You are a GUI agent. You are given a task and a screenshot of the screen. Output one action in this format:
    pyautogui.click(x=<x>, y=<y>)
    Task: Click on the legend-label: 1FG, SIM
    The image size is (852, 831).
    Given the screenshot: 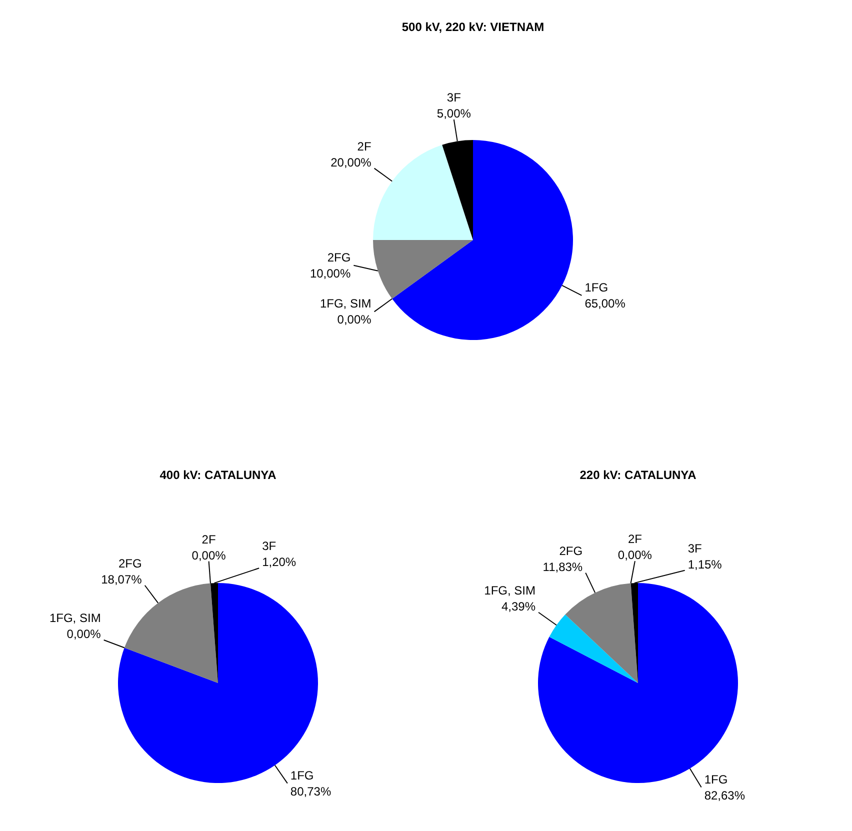 What is the action you would take?
    pyautogui.click(x=346, y=303)
    